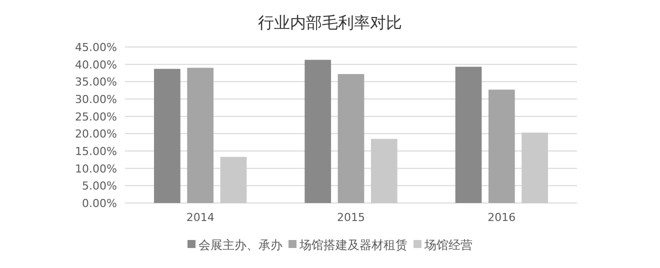  What do you see at coordinates (96, 65) in the screenshot?
I see `y-tick-label: 40.00%` at bounding box center [96, 65].